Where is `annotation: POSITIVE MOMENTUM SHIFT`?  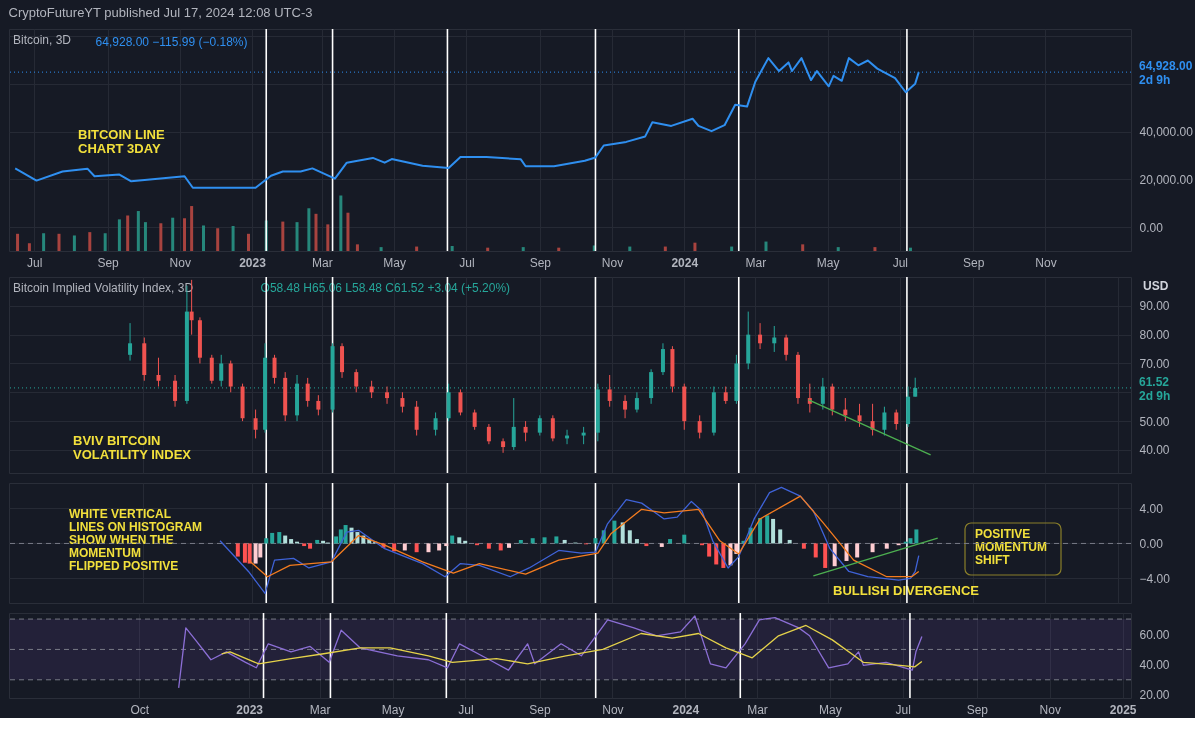
annotation: POSITIVE MOMENTUM SHIFT is located at coordinates (1011, 547).